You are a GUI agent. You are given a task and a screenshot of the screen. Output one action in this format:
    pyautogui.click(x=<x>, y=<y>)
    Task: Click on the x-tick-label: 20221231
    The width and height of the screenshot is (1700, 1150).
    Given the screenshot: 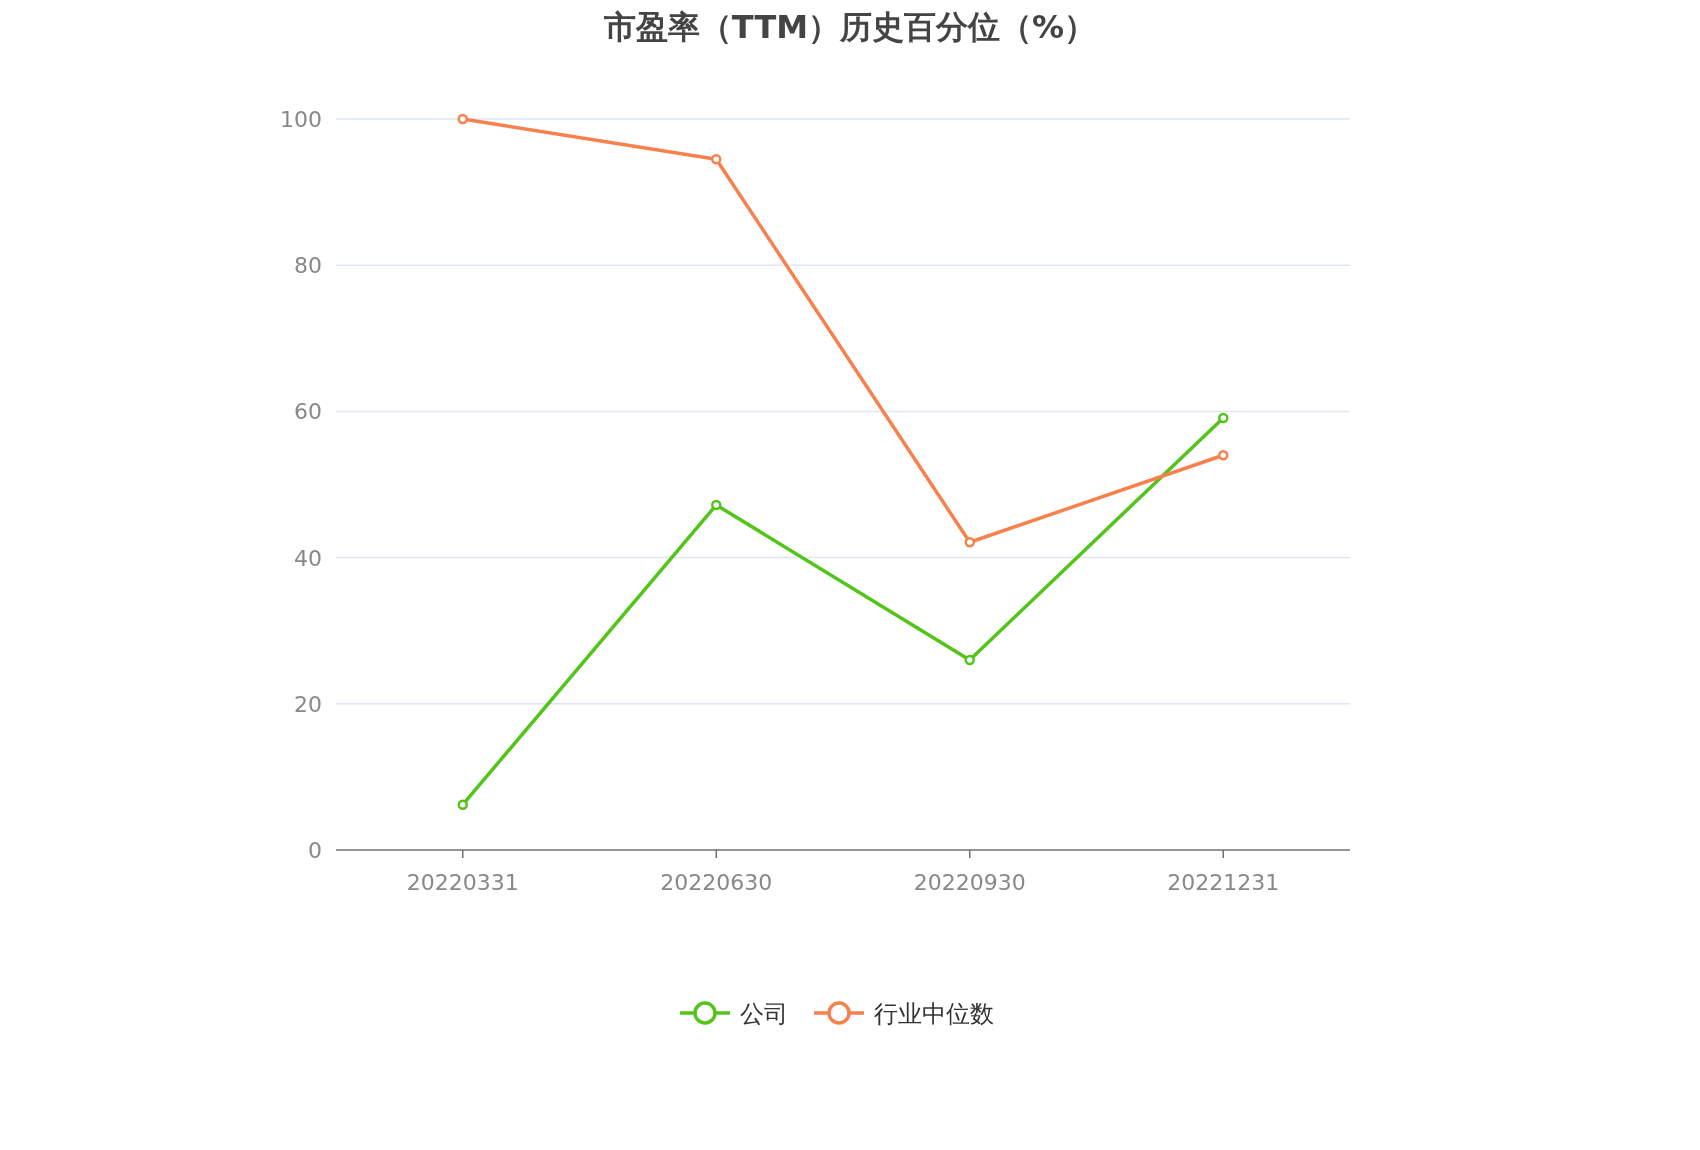 What is the action you would take?
    pyautogui.click(x=1223, y=882)
    